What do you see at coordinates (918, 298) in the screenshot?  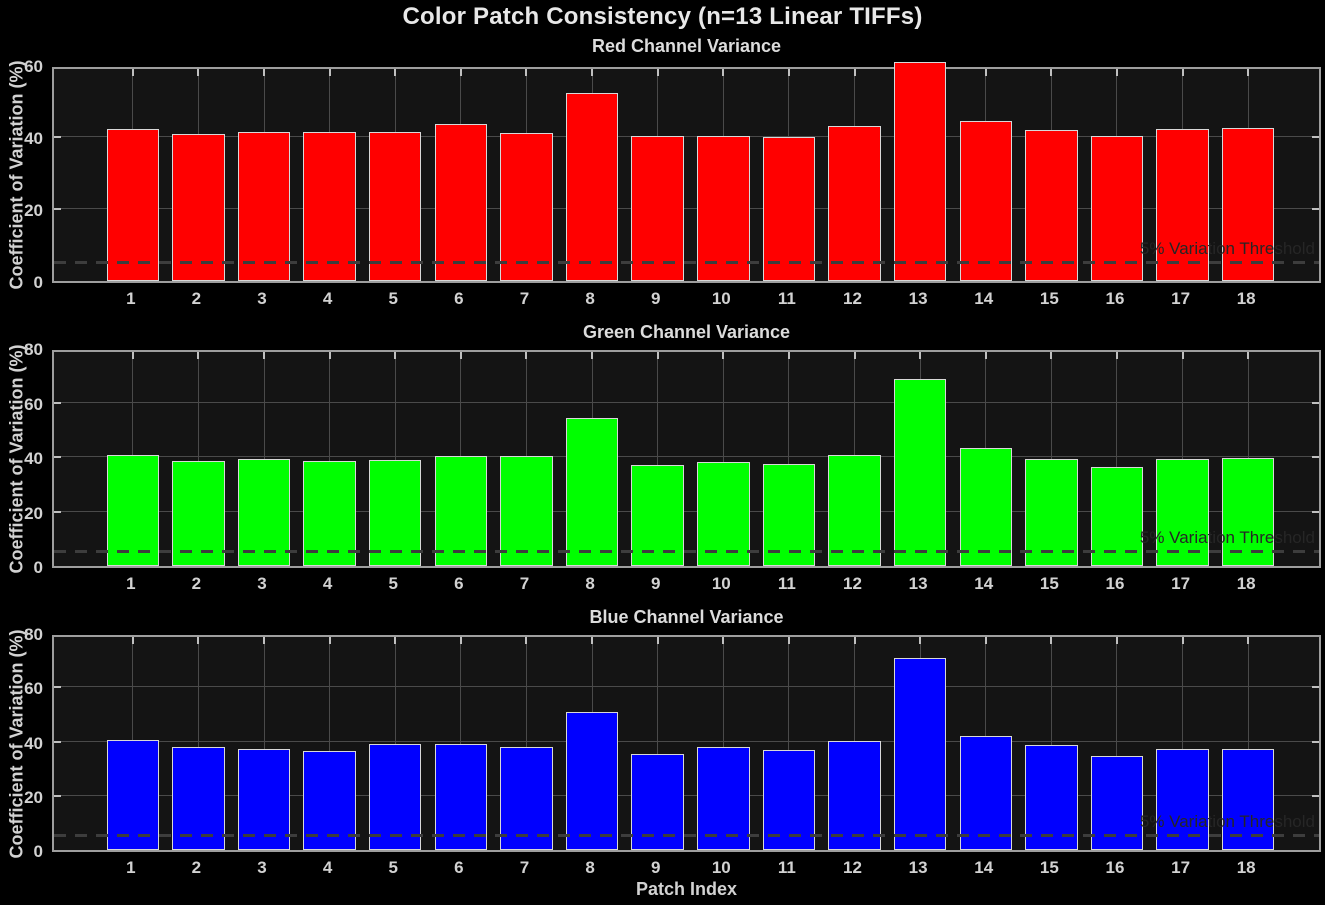 I see `x-tick-label: 13` at bounding box center [918, 298].